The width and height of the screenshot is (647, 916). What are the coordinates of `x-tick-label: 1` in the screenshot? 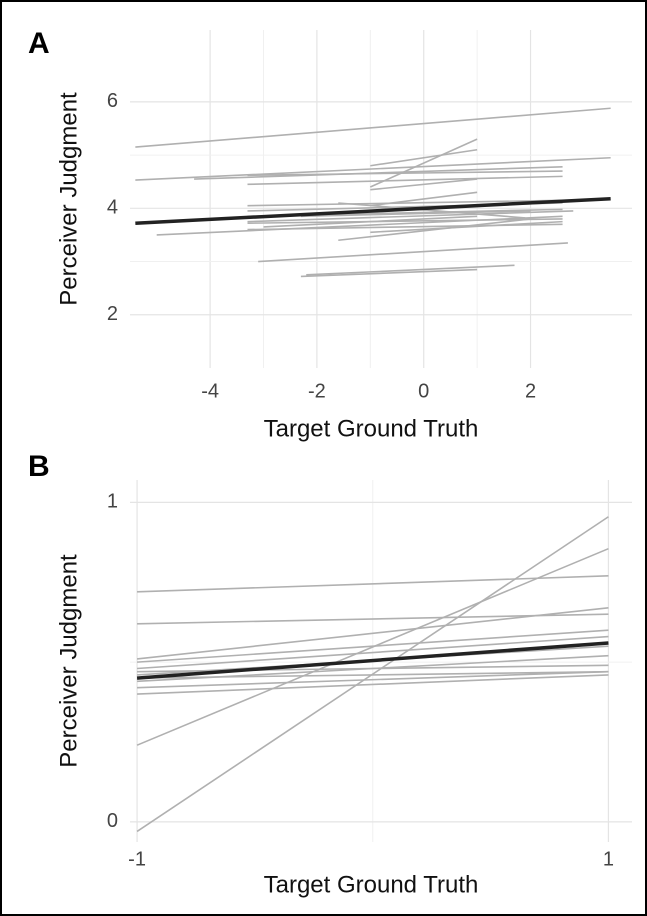 It's located at (608, 859).